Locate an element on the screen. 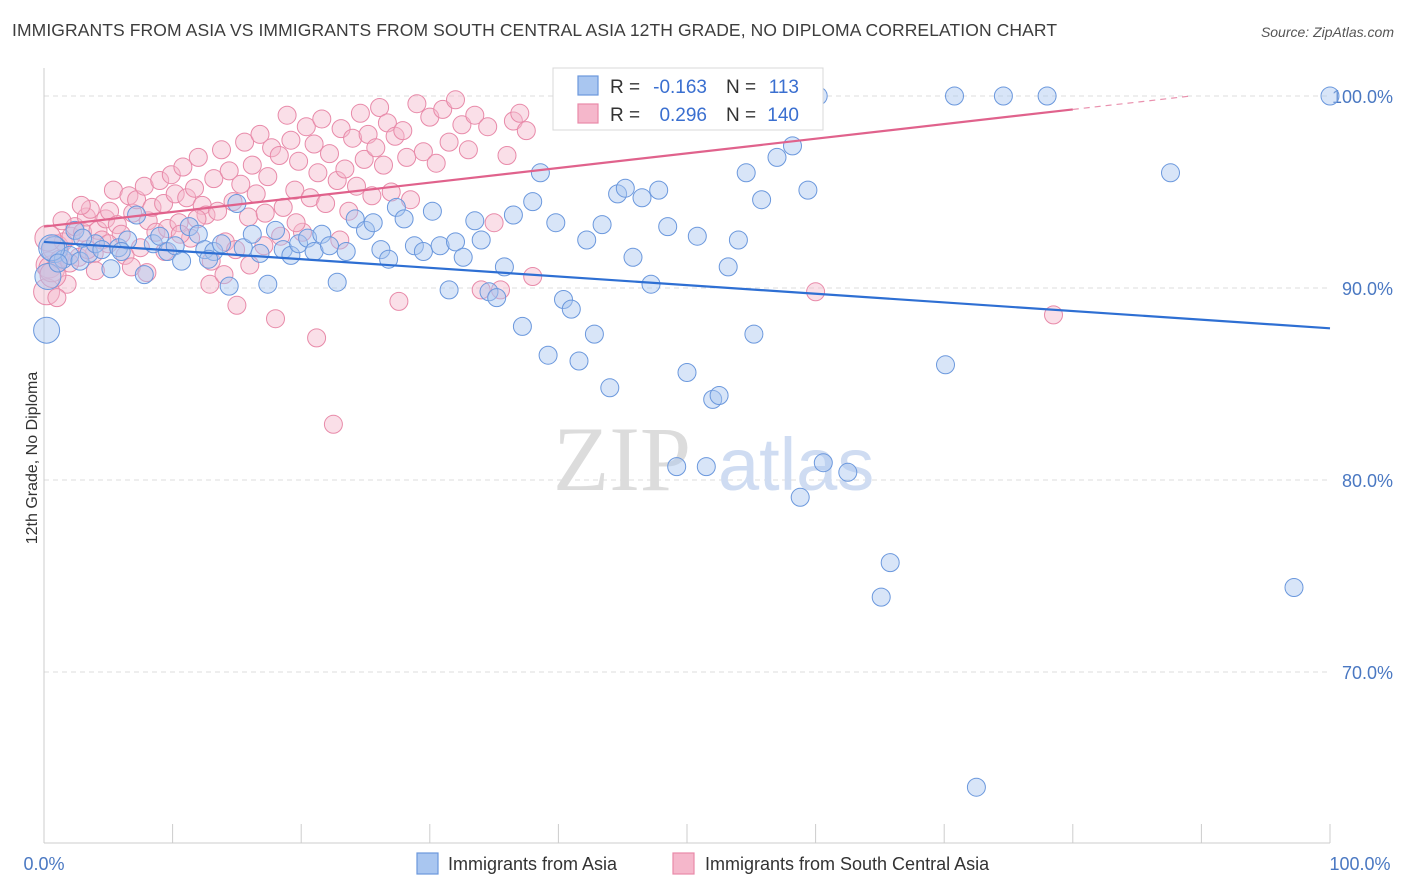  stats-r-label-2: R = is located at coordinates (625, 115).